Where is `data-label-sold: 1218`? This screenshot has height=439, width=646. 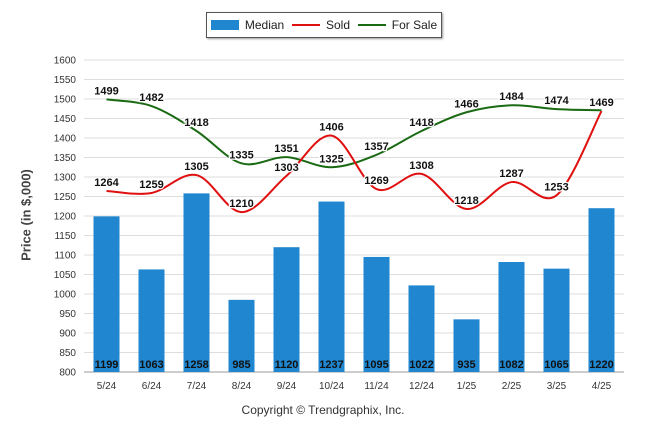
data-label-sold: 1218 is located at coordinates (466, 201).